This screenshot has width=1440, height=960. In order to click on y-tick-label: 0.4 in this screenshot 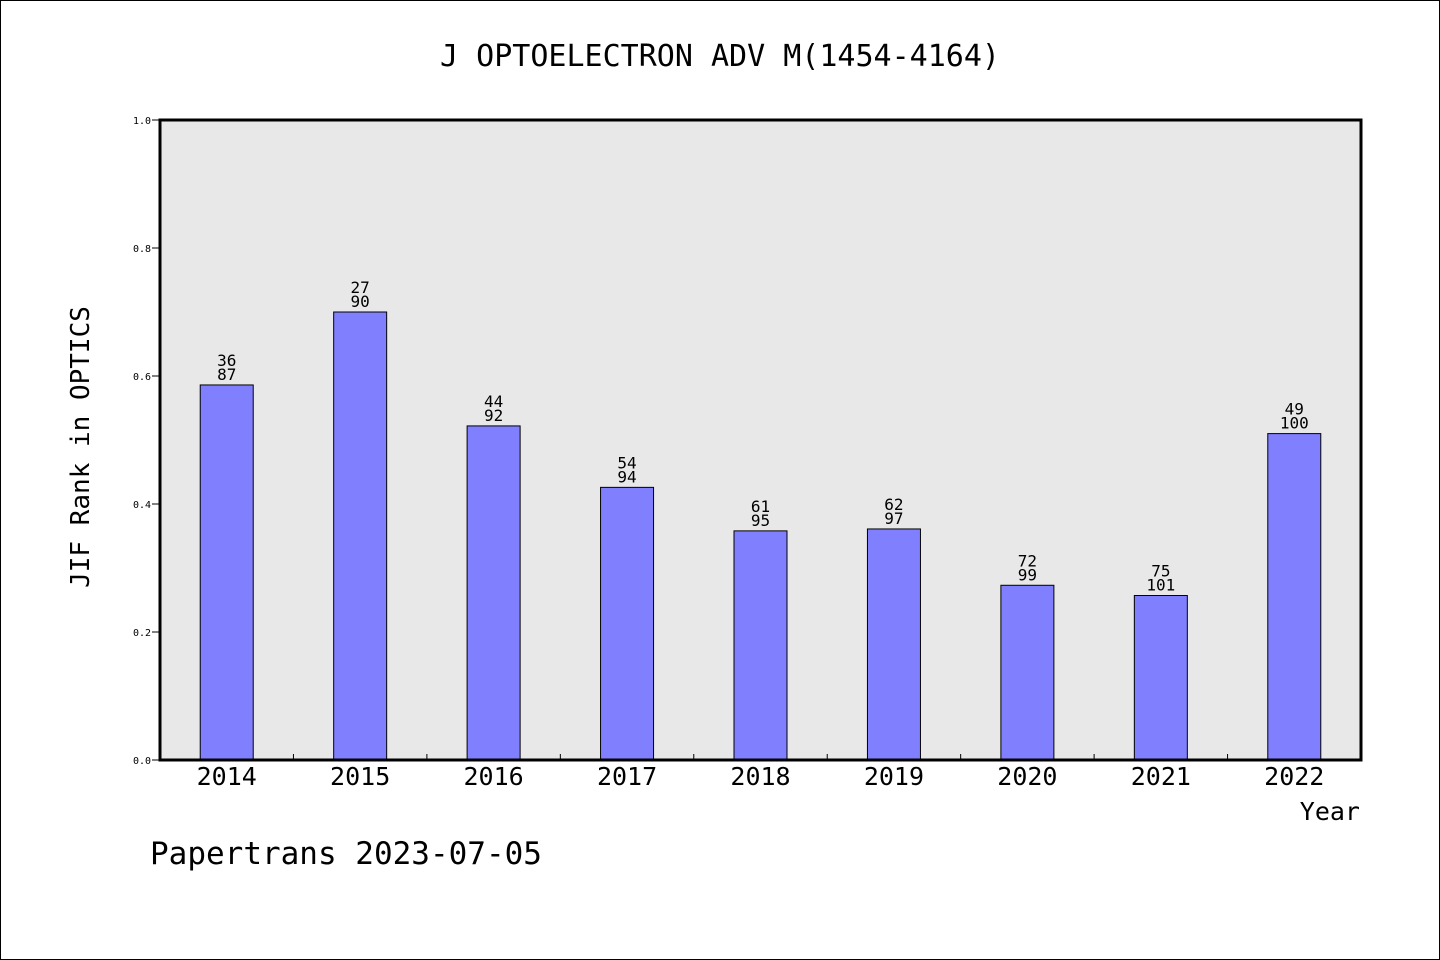, I will do `click(142, 505)`.